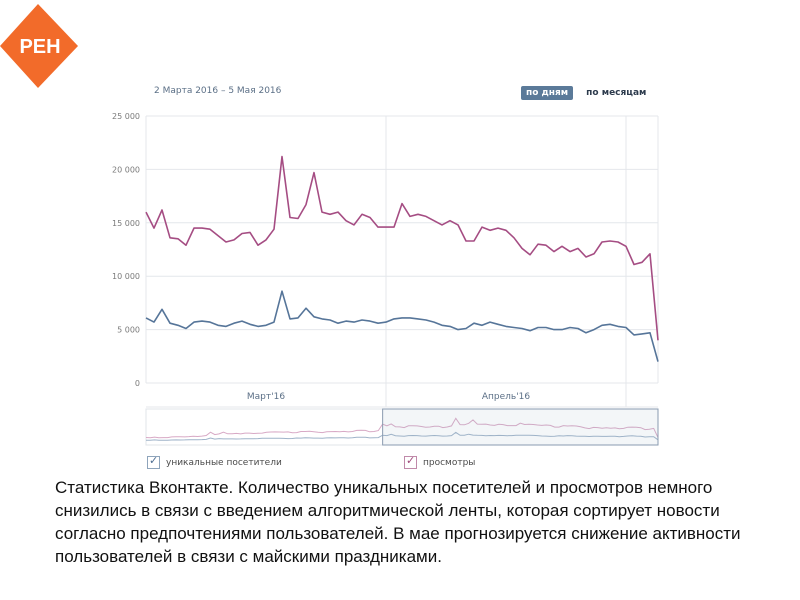  What do you see at coordinates (520, 427) in the screenshot?
I see `navigator-selection` at bounding box center [520, 427].